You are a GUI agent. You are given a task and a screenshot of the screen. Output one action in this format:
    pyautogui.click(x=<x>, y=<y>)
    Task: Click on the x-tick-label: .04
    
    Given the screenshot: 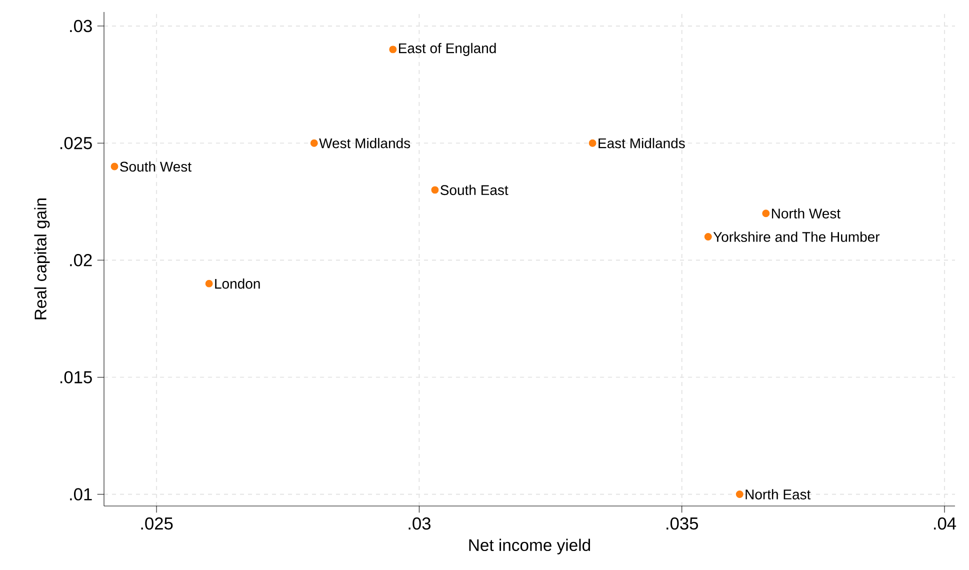 What is the action you would take?
    pyautogui.click(x=945, y=523)
    